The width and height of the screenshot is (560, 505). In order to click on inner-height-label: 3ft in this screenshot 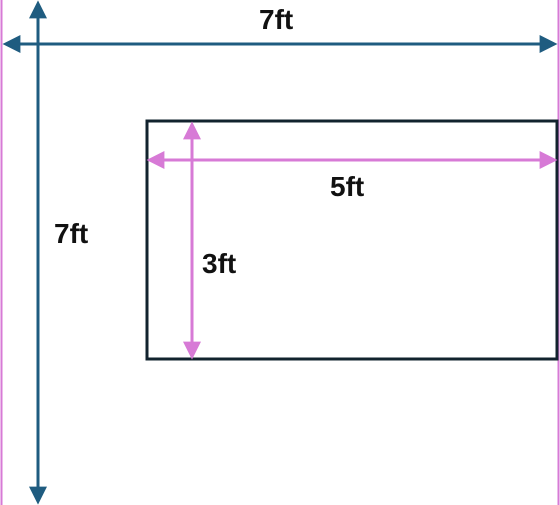, I will do `click(219, 263)`.